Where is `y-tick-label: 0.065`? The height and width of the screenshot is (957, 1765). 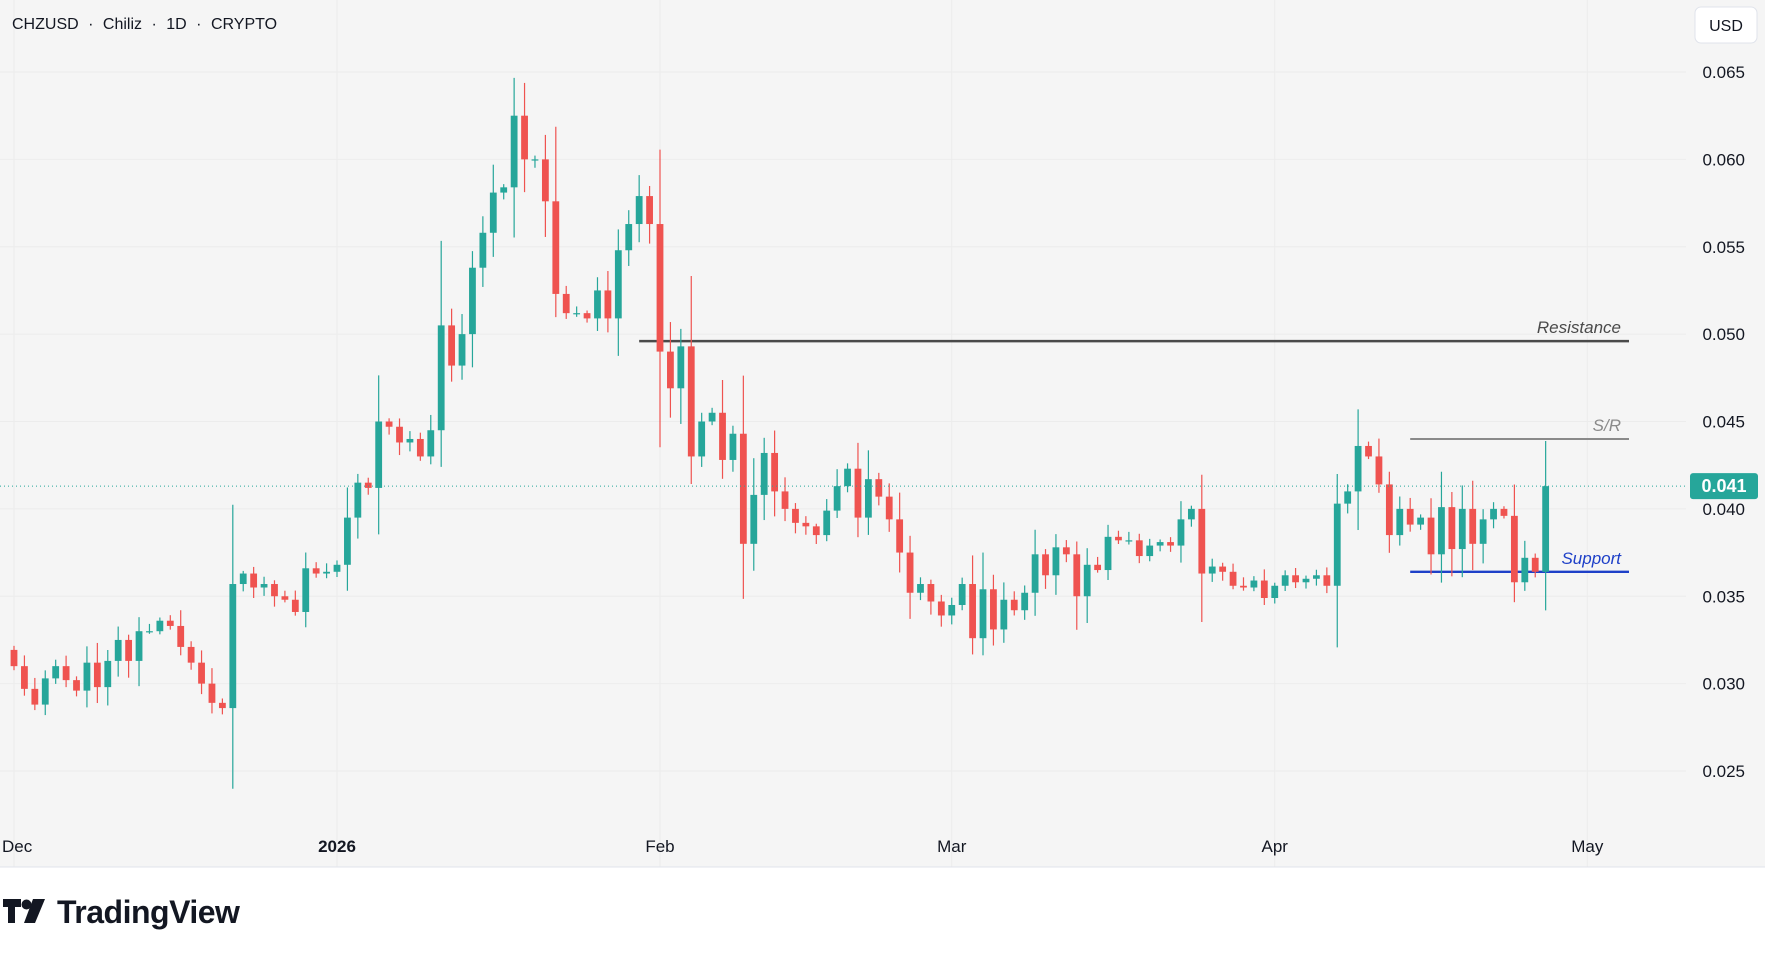
y-tick-label: 0.065 is located at coordinates (1723, 72).